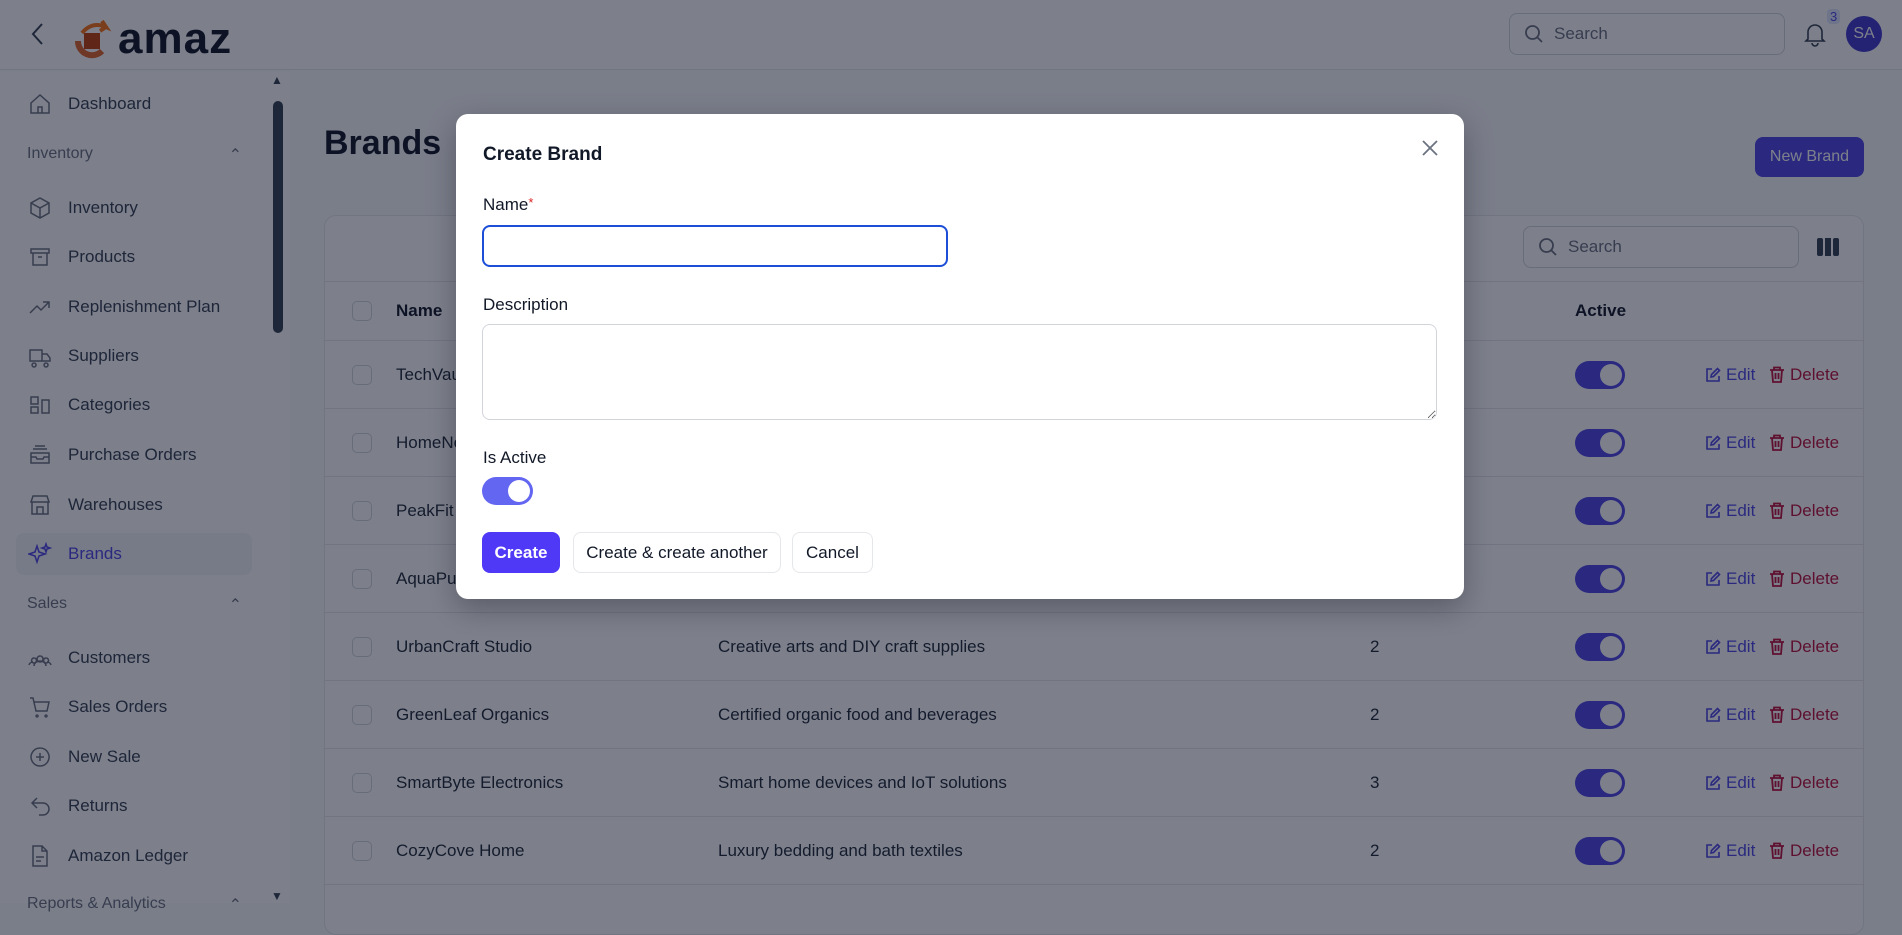 This screenshot has width=1902, height=935. What do you see at coordinates (93, 39) in the screenshot?
I see `logo-box-icon` at bounding box center [93, 39].